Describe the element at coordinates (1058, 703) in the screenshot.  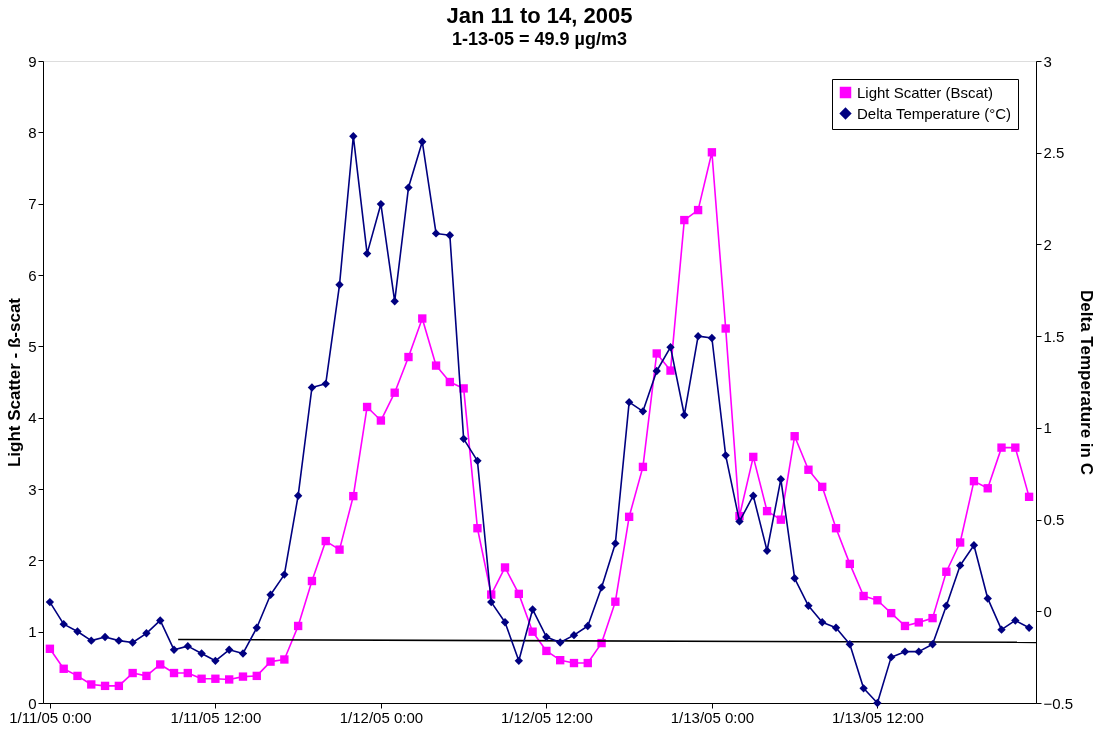
I see `y2-tick-label: −0.5` at that location.